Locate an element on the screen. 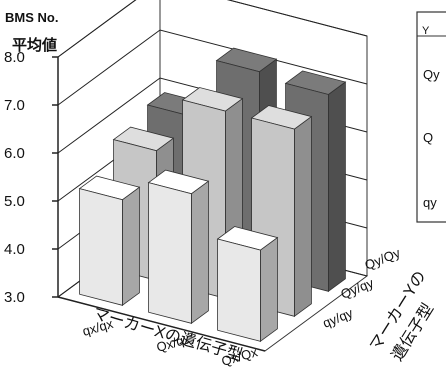  y-tick-label: 8.0 is located at coordinates (14, 57).